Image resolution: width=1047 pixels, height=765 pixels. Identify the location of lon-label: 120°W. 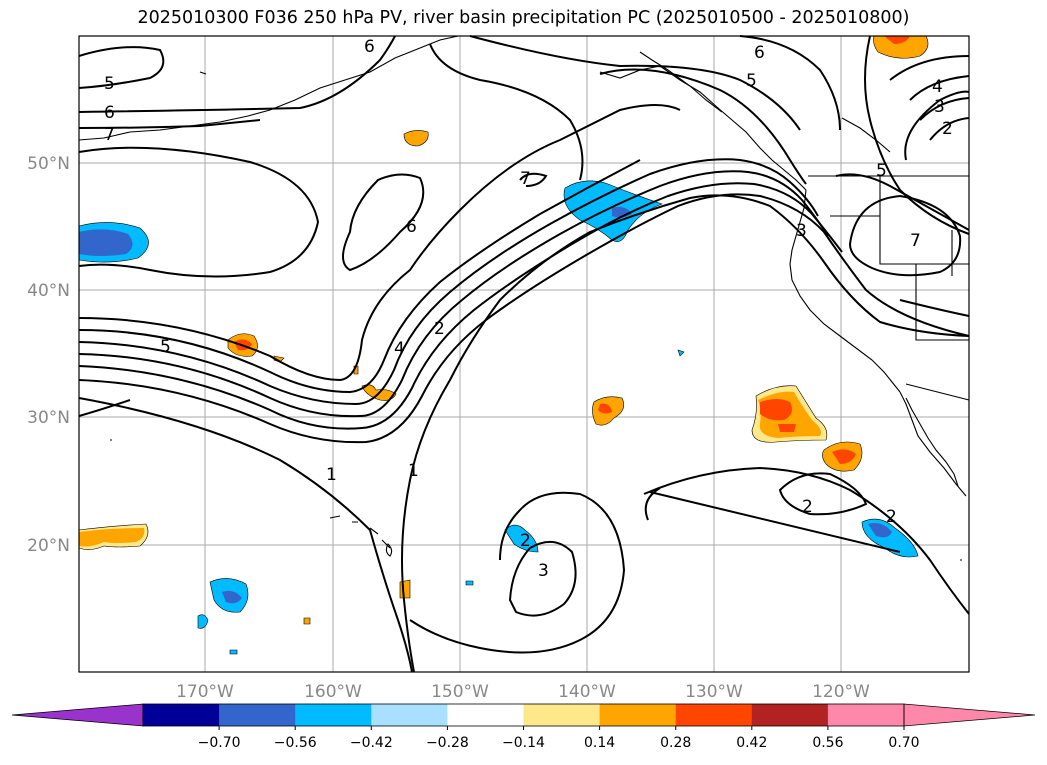
(841, 692).